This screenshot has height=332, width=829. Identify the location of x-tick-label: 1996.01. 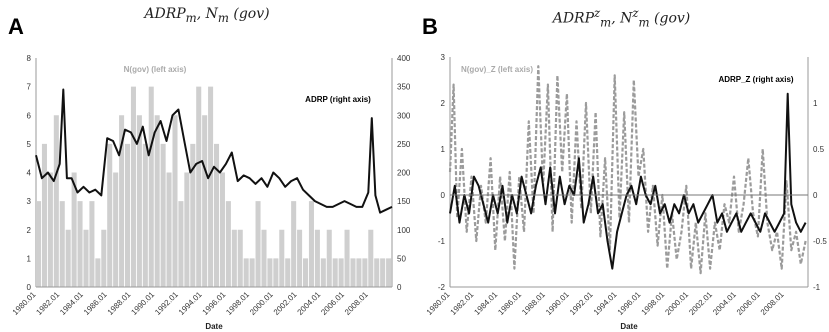
(214, 303).